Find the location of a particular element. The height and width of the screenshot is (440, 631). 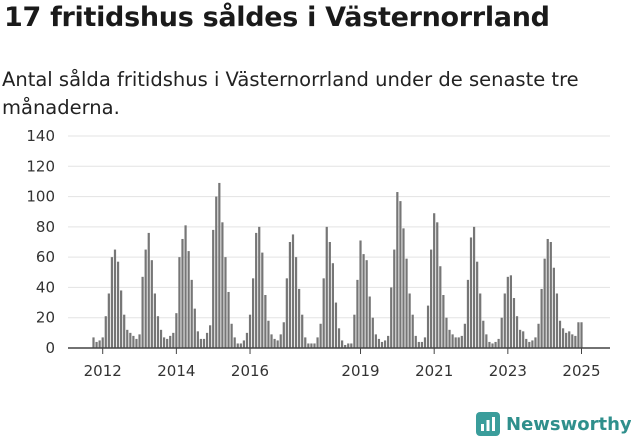

y-tick-label: 40 is located at coordinates (45, 287).